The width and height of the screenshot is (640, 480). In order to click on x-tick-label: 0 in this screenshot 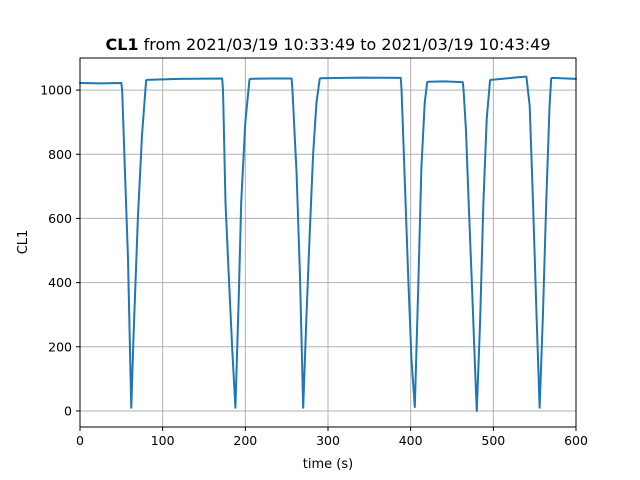, I will do `click(80, 440)`.